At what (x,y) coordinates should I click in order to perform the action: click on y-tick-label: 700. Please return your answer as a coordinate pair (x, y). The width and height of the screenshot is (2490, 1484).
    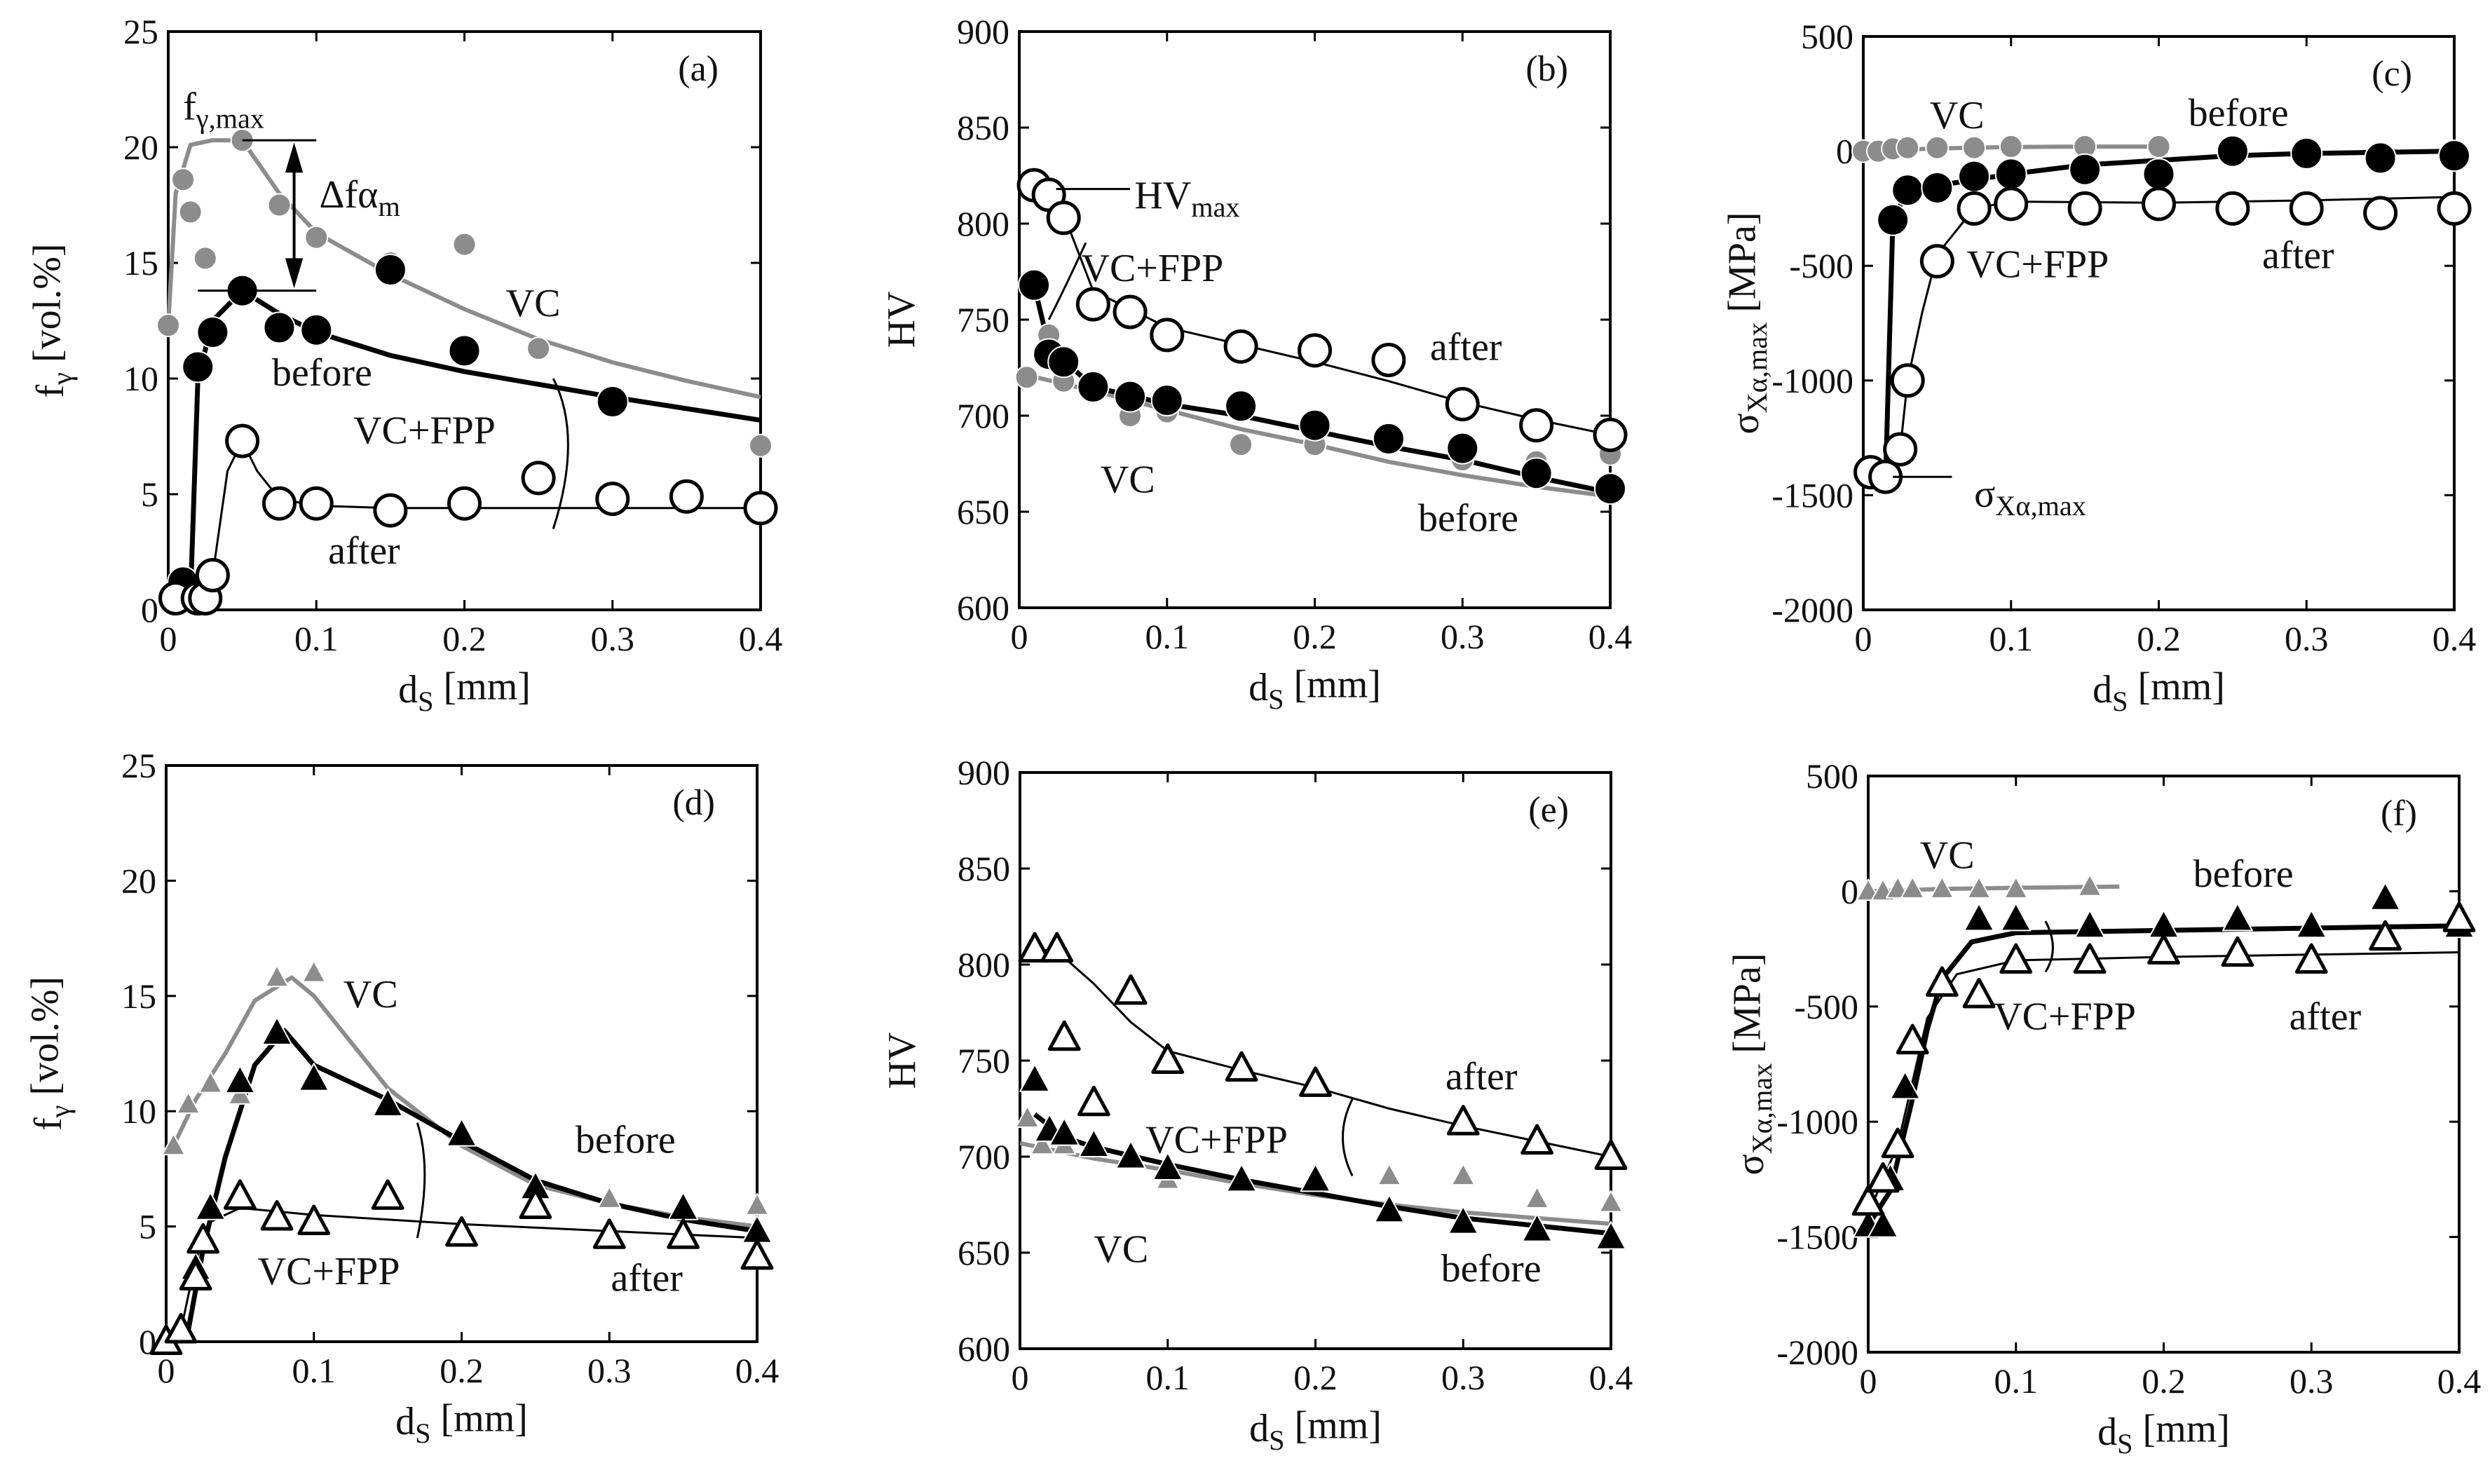
    Looking at the image, I should click on (983, 415).